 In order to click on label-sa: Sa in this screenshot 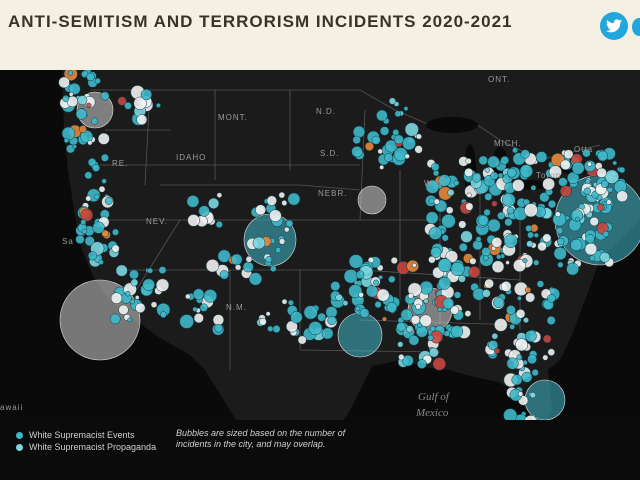, I will do `click(68, 241)`.